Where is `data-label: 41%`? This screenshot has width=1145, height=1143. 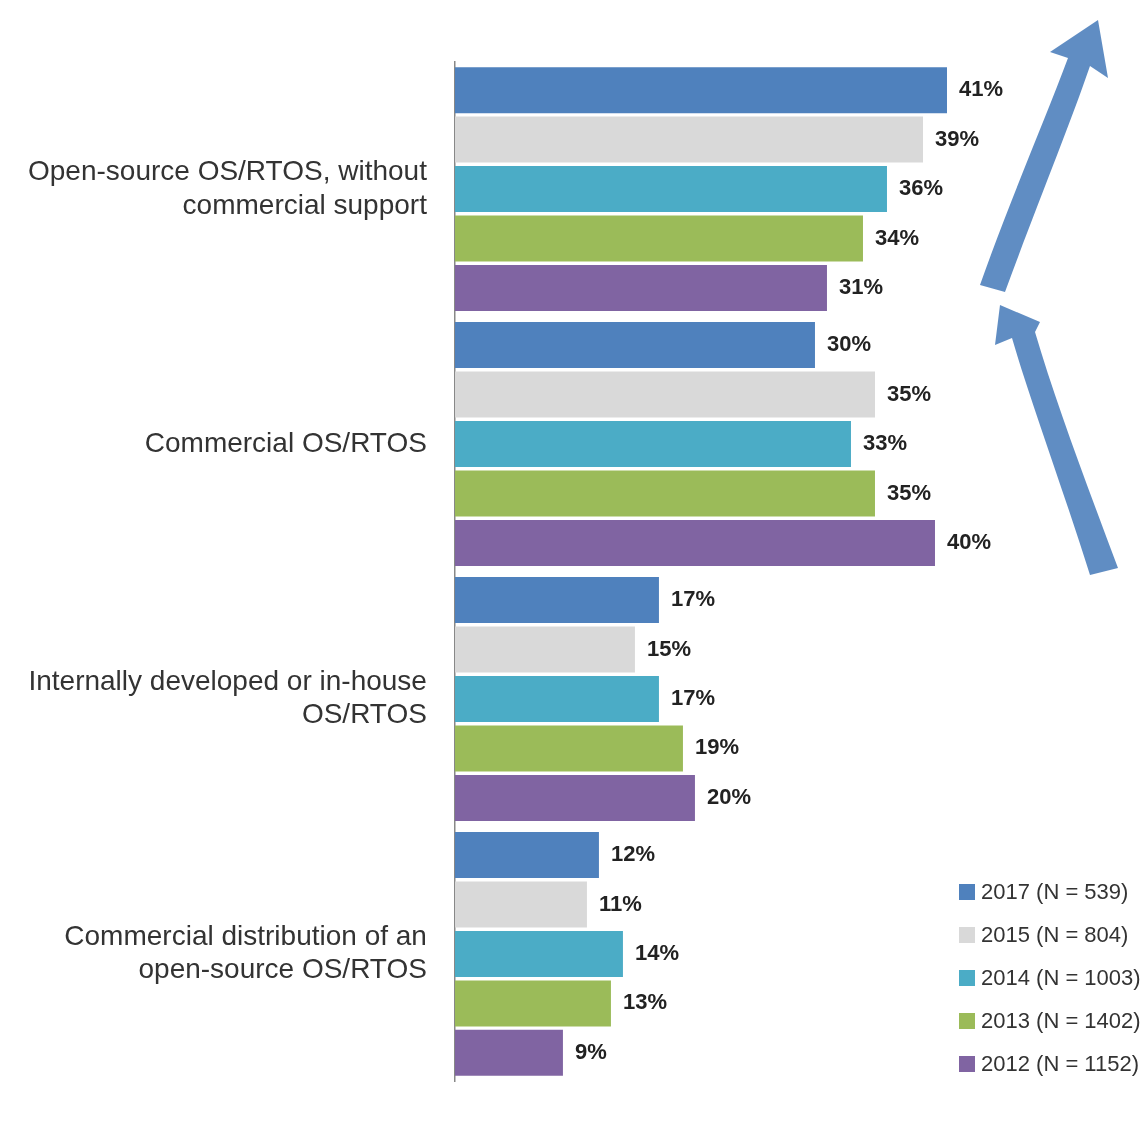
data-label: 41% is located at coordinates (981, 89).